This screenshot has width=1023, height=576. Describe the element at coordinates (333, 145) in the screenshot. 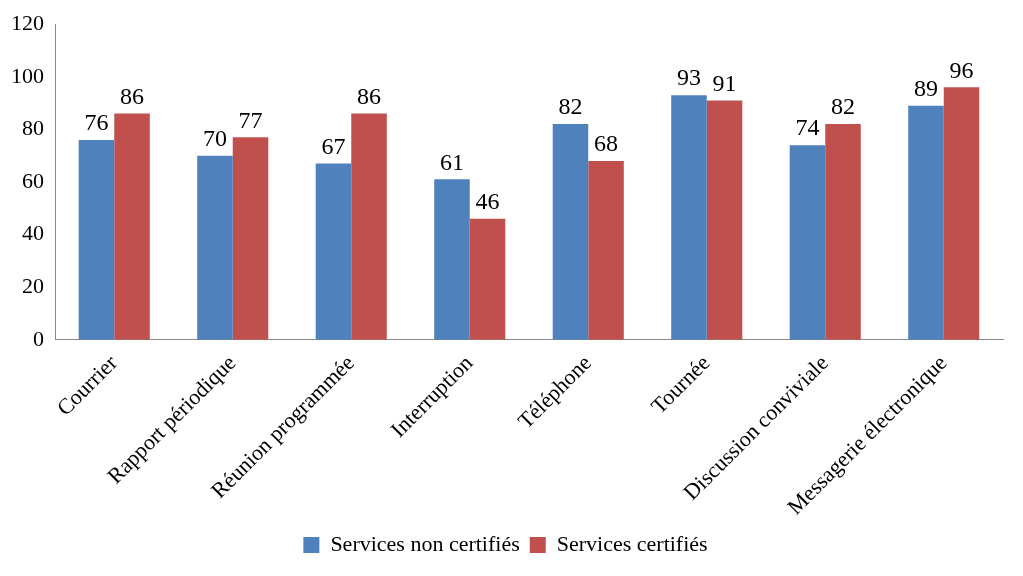

I see `data-label: 67` at that location.